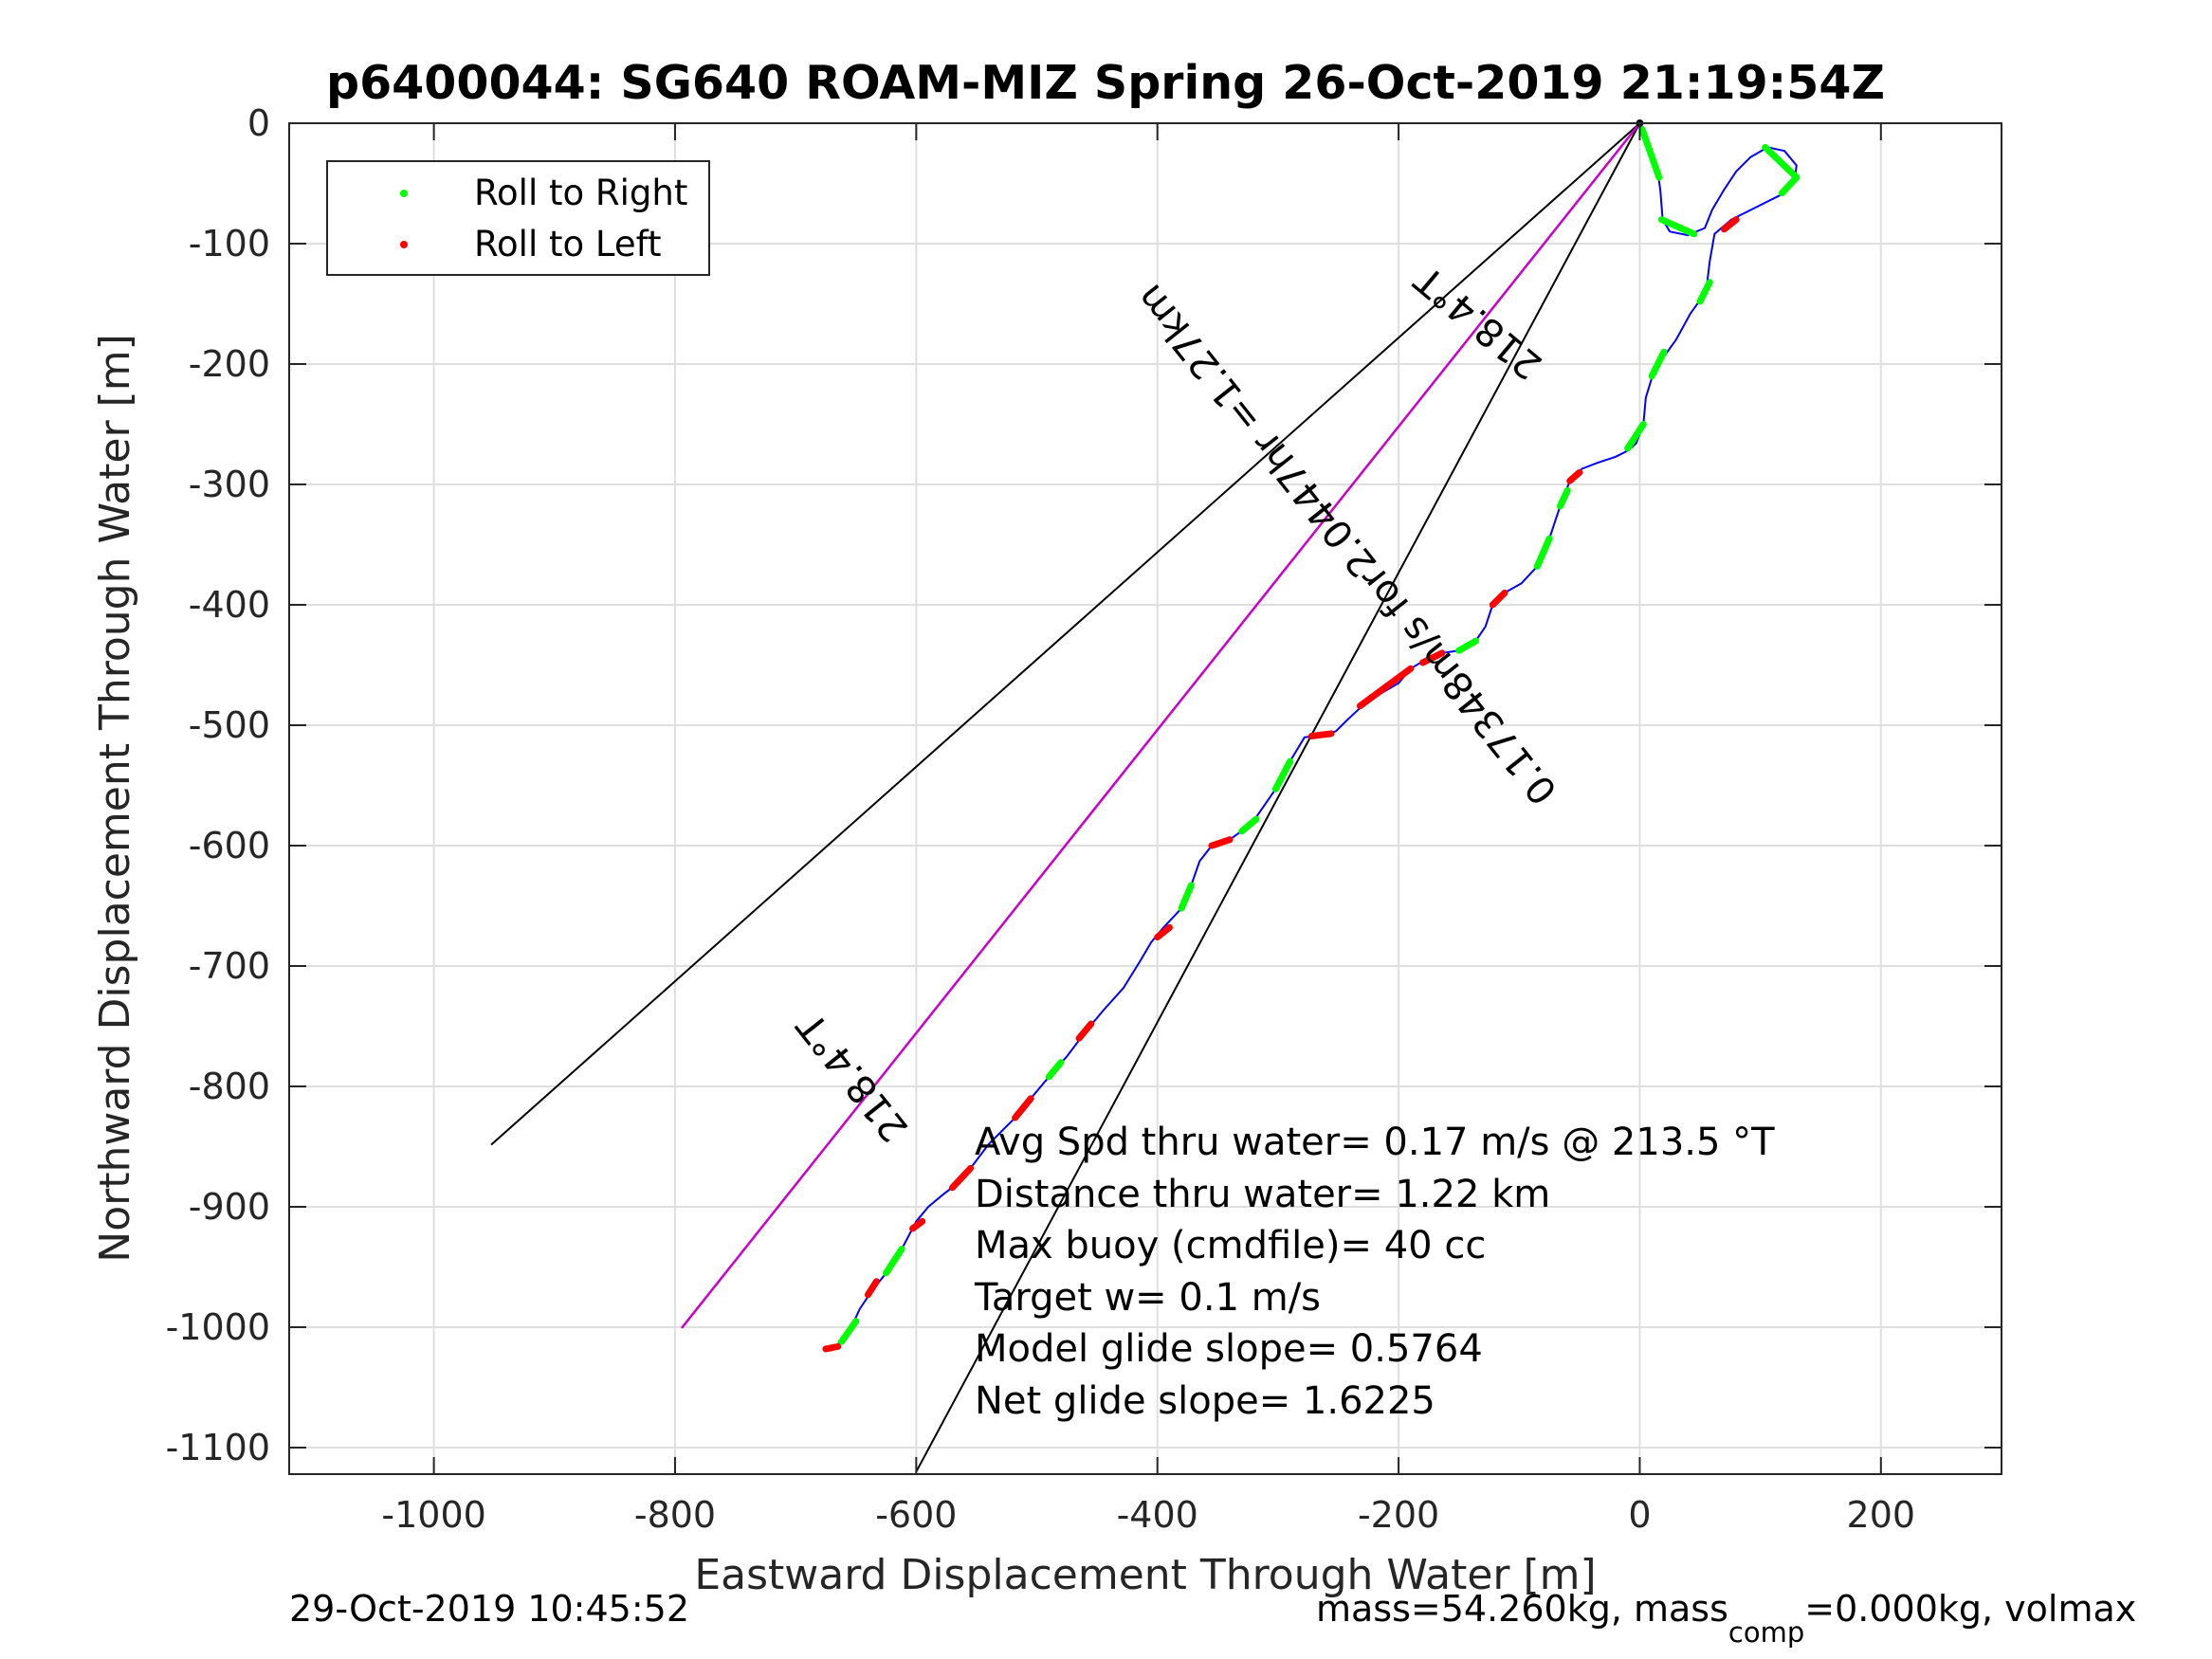  I want to click on legend-roll-left-label: Roll to Left, so click(568, 244).